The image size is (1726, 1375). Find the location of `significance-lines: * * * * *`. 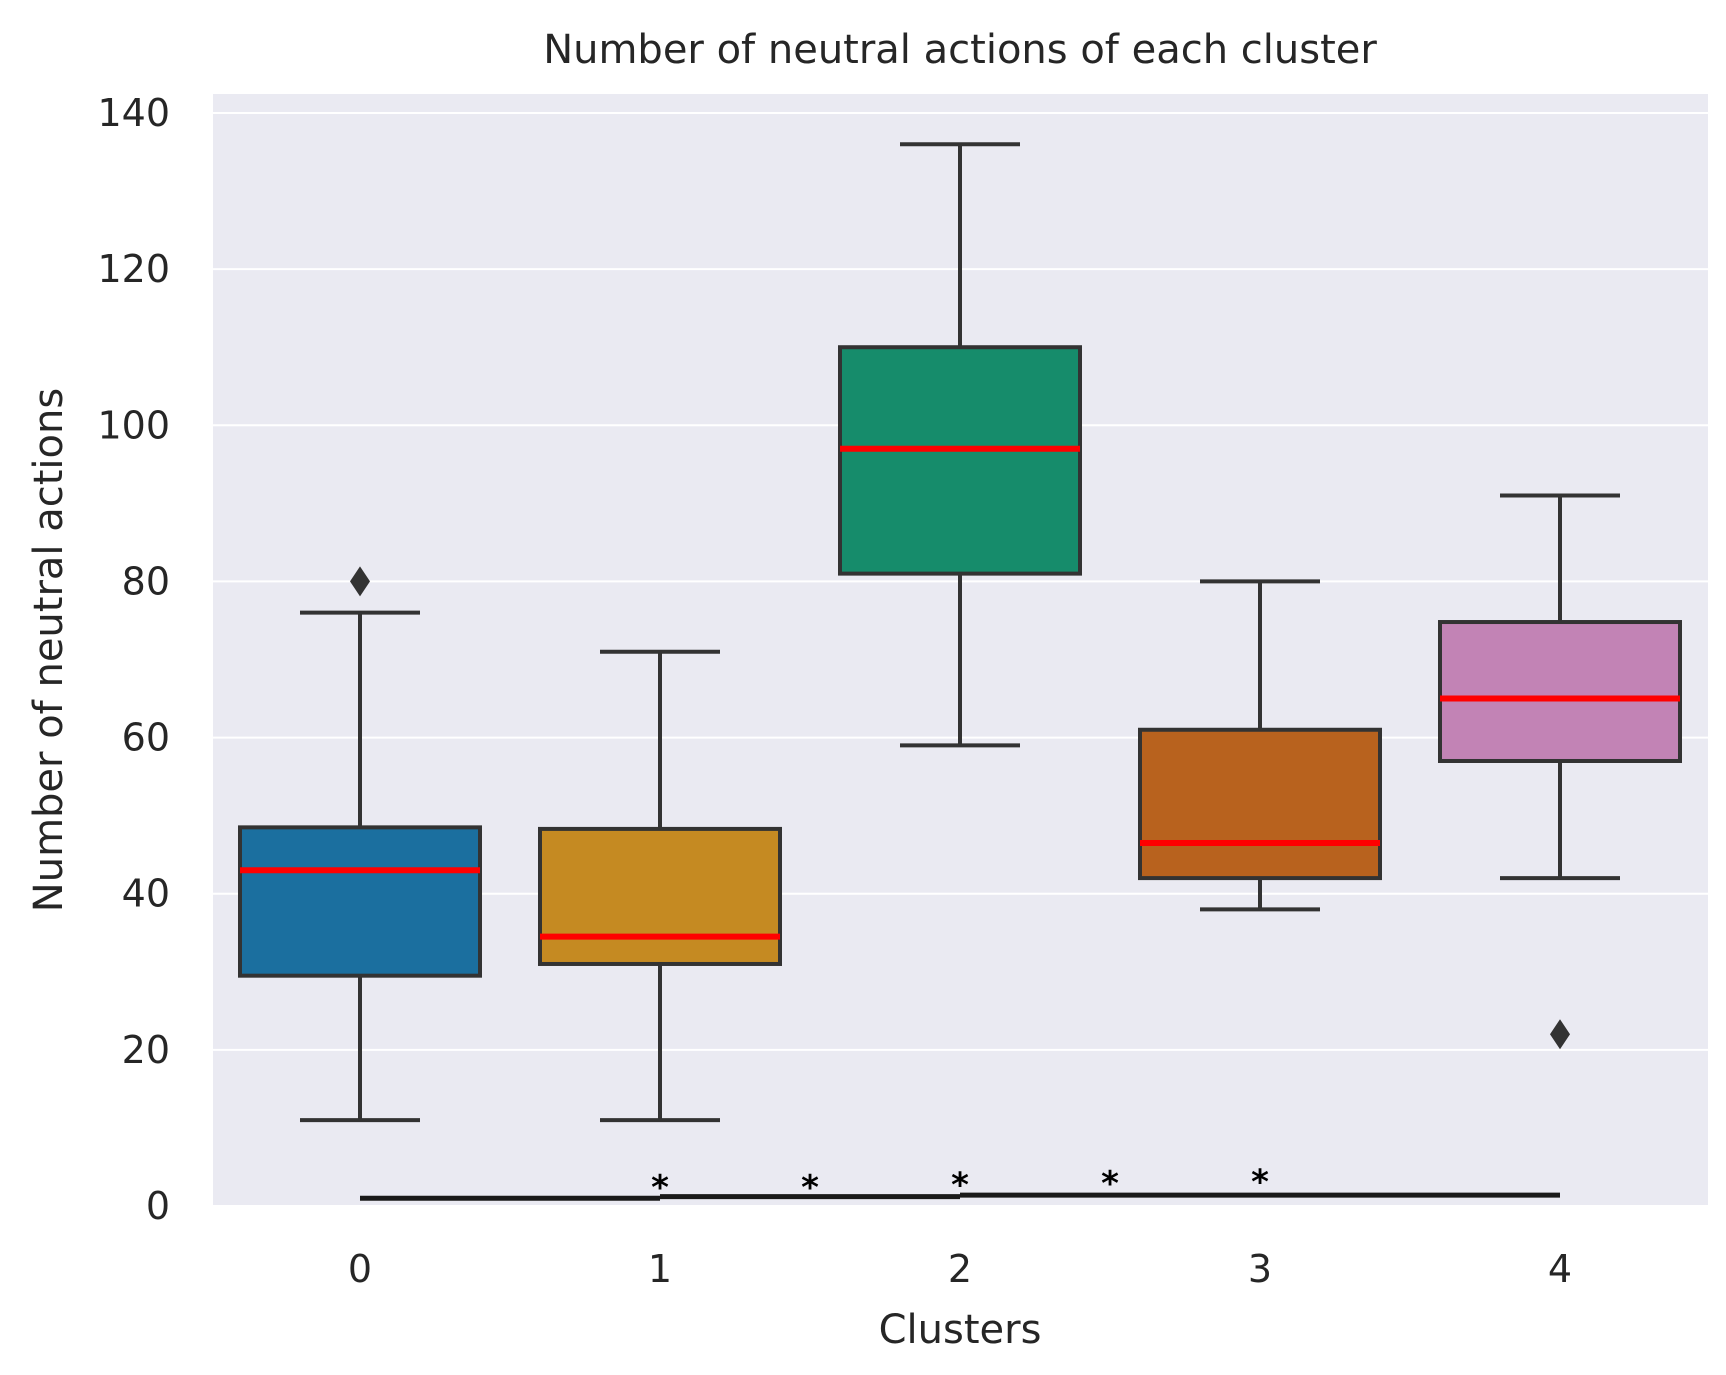

significance-lines: * * * * * is located at coordinates (960, 1185).